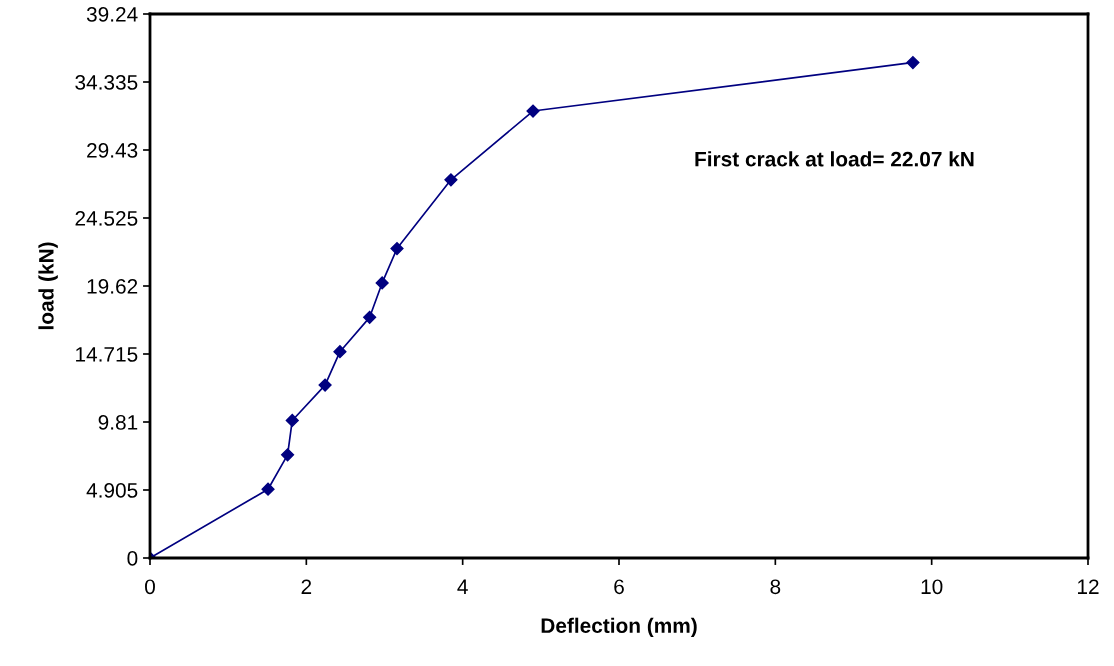 The image size is (1114, 666). What do you see at coordinates (118, 422) in the screenshot?
I see `y-tick-label: 9.81` at bounding box center [118, 422].